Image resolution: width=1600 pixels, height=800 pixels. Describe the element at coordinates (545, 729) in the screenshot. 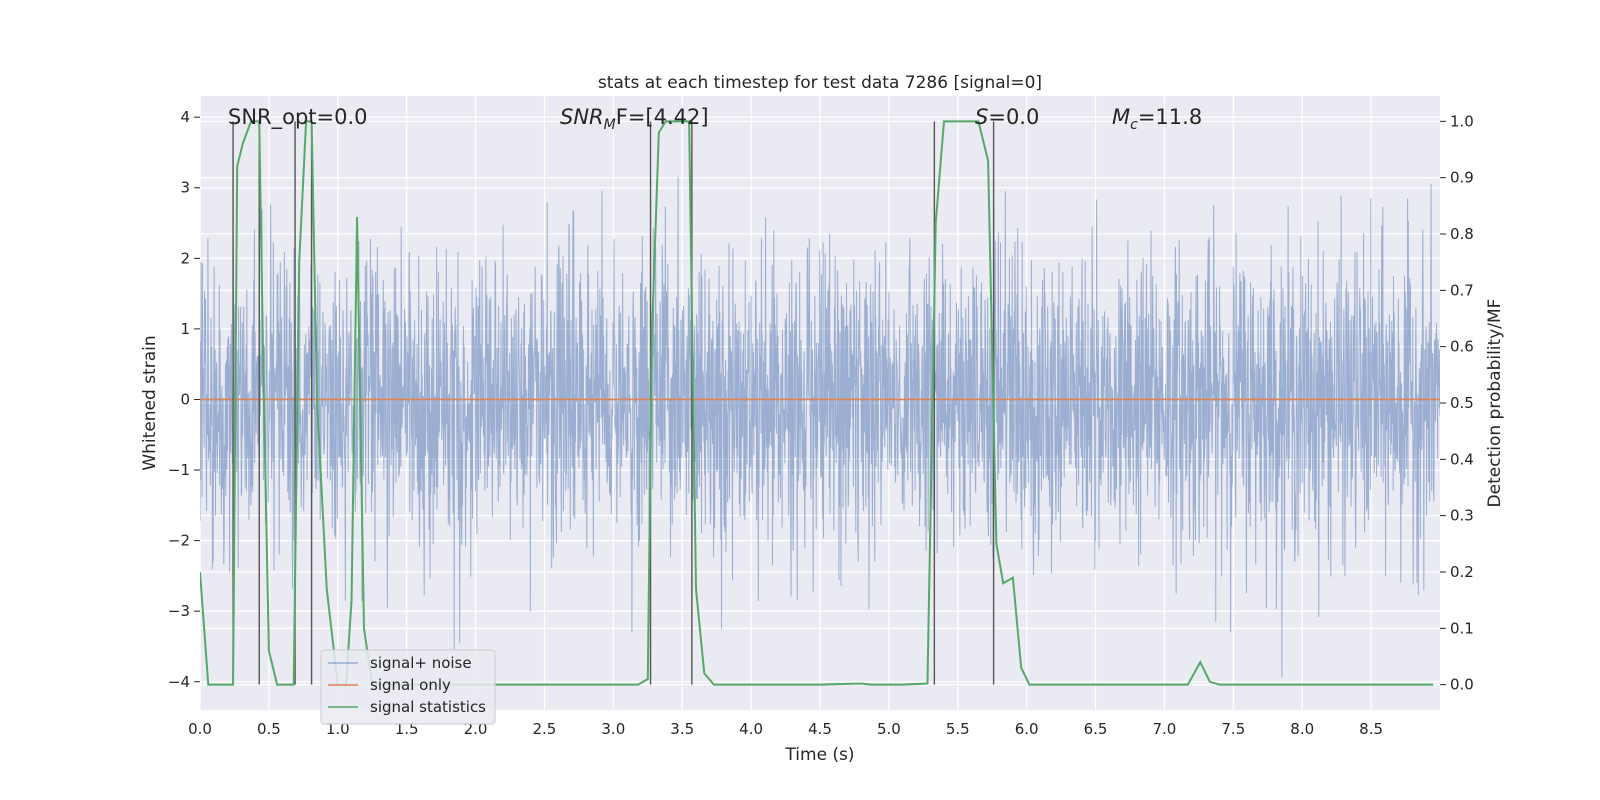

I see `x-tick-label: 2.5` at that location.